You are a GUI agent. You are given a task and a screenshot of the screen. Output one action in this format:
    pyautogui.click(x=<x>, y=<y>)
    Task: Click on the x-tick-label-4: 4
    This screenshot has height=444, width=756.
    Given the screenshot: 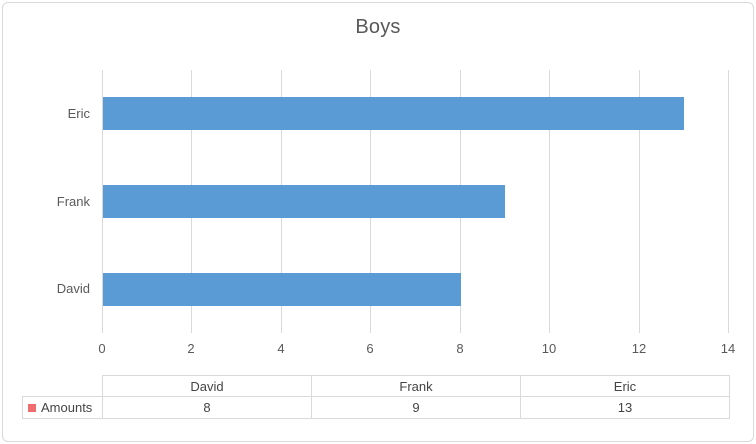 What is the action you would take?
    pyautogui.click(x=281, y=348)
    